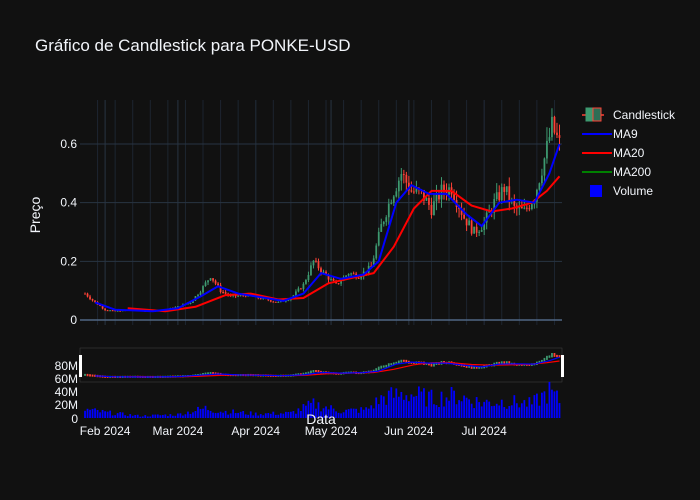  Describe the element at coordinates (409, 431) in the screenshot. I see `x-tick-label: Jun 2024` at that location.